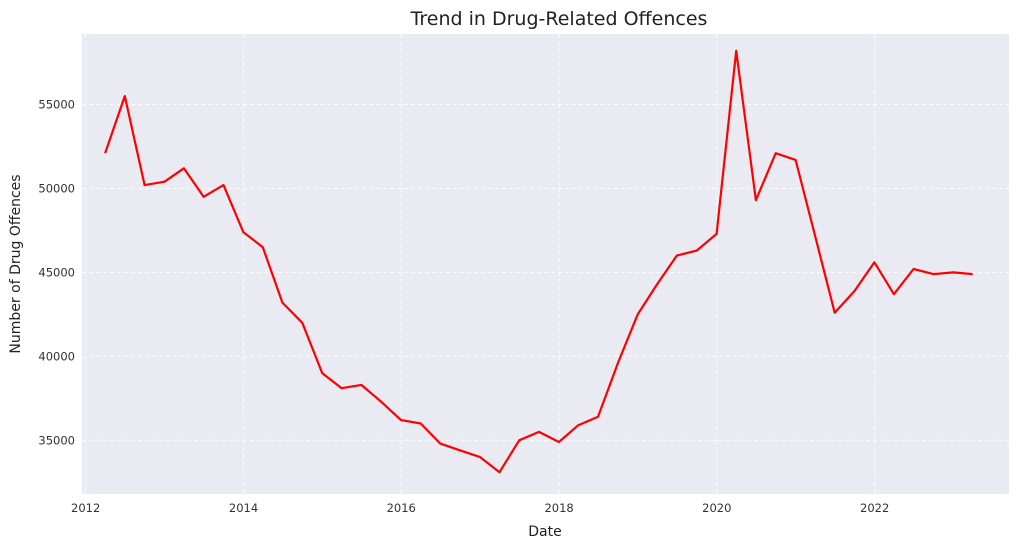 Image resolution: width=1019 pixels, height=548 pixels. What do you see at coordinates (401, 508) in the screenshot?
I see `x-tick-label: 2016` at bounding box center [401, 508].